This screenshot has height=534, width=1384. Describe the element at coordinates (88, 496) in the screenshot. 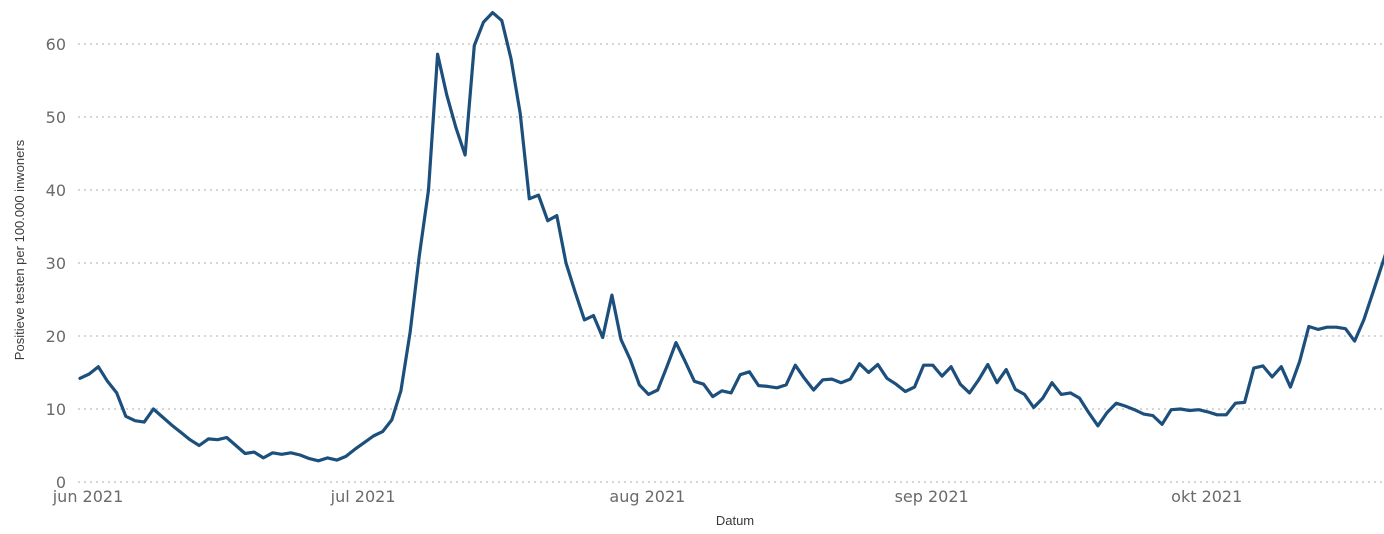

I see `x-tick-label-jun-2021: jun 2021` at that location.